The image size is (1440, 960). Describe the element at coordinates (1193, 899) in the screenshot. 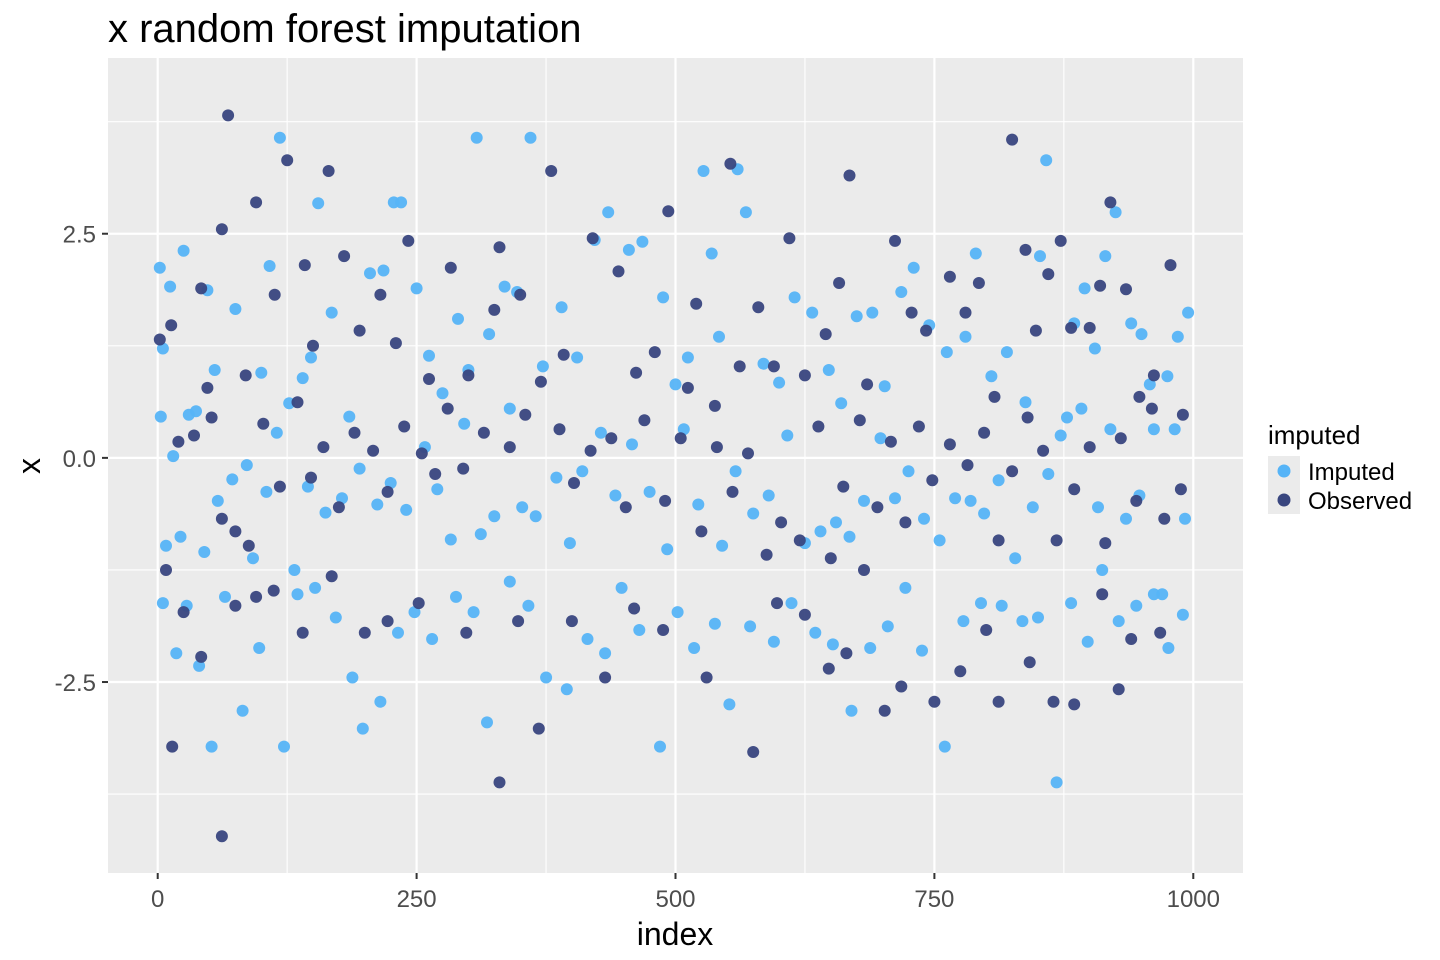

I see `x-tick-label: 1000` at that location.